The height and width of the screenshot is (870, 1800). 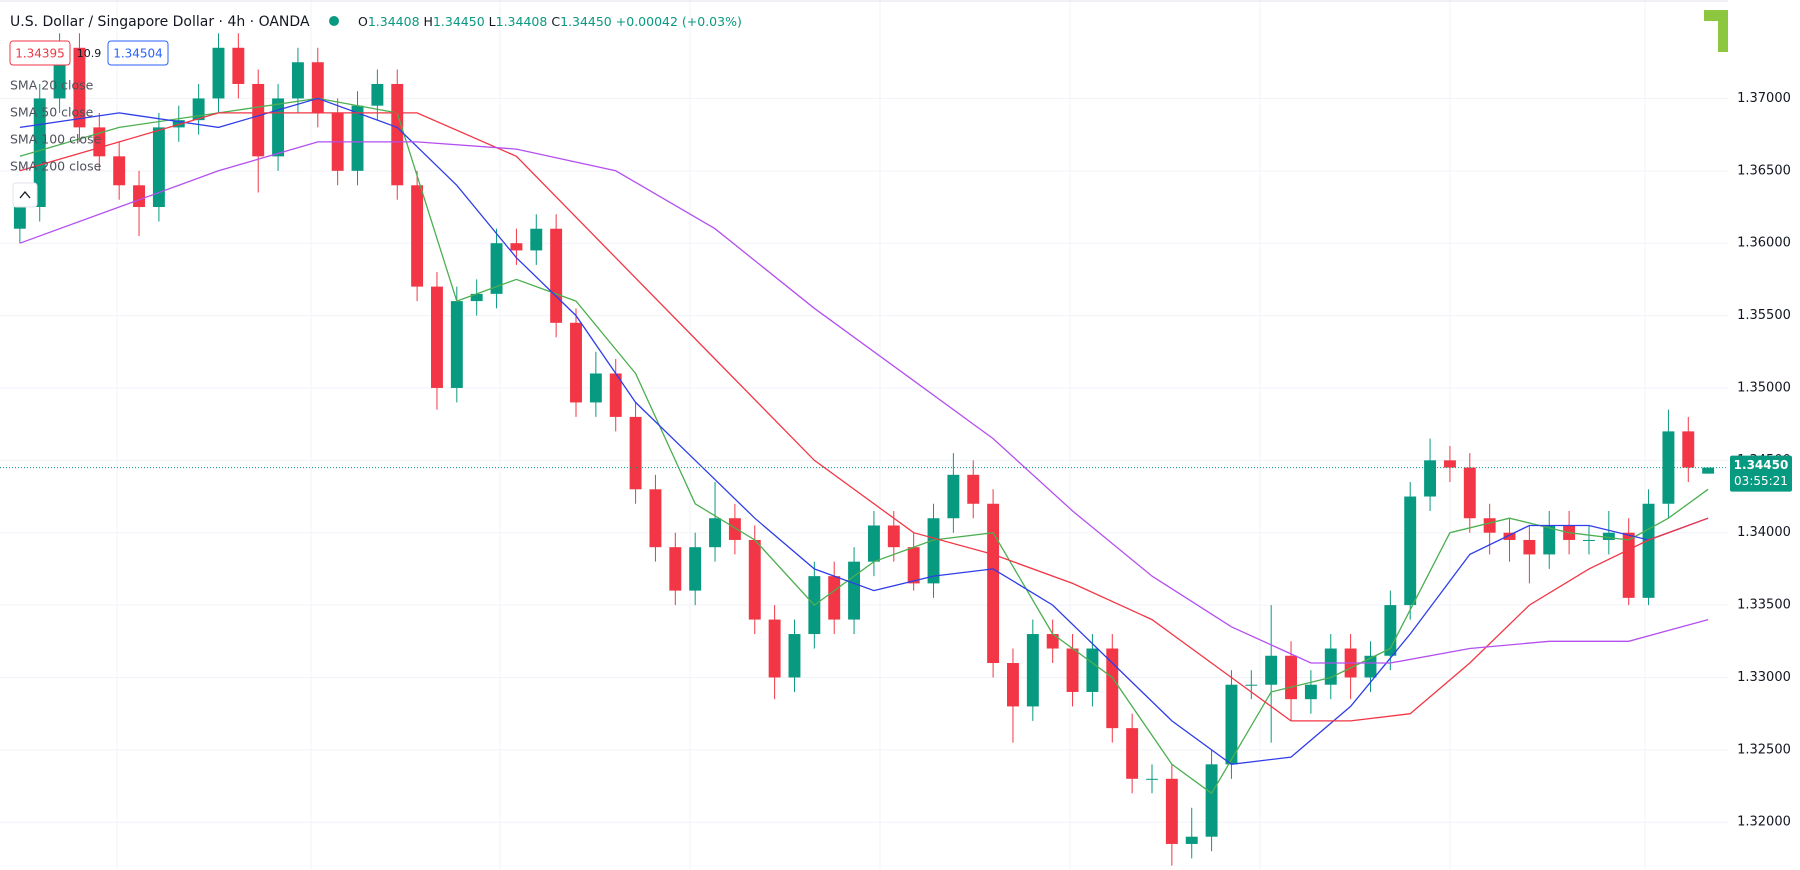 What do you see at coordinates (1764, 749) in the screenshot?
I see `y-tick-label: 1.32500` at bounding box center [1764, 749].